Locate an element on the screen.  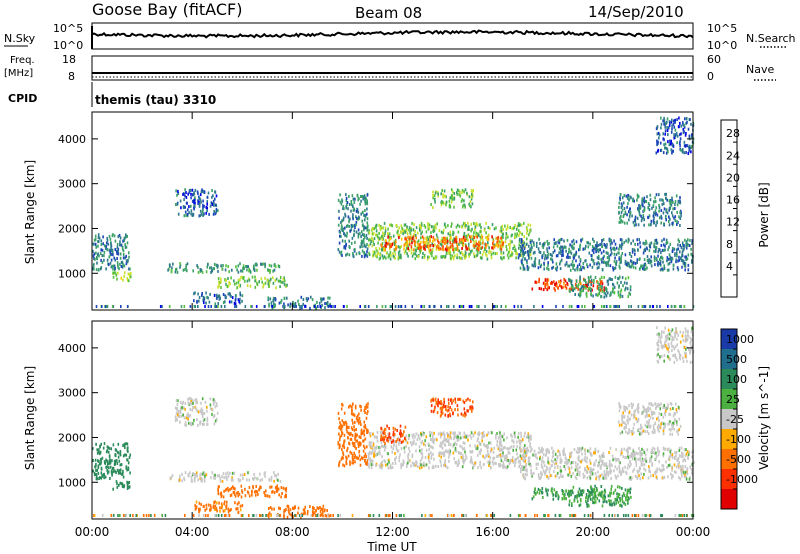
power-y-label: Slant Range [km] is located at coordinates (30, 212).